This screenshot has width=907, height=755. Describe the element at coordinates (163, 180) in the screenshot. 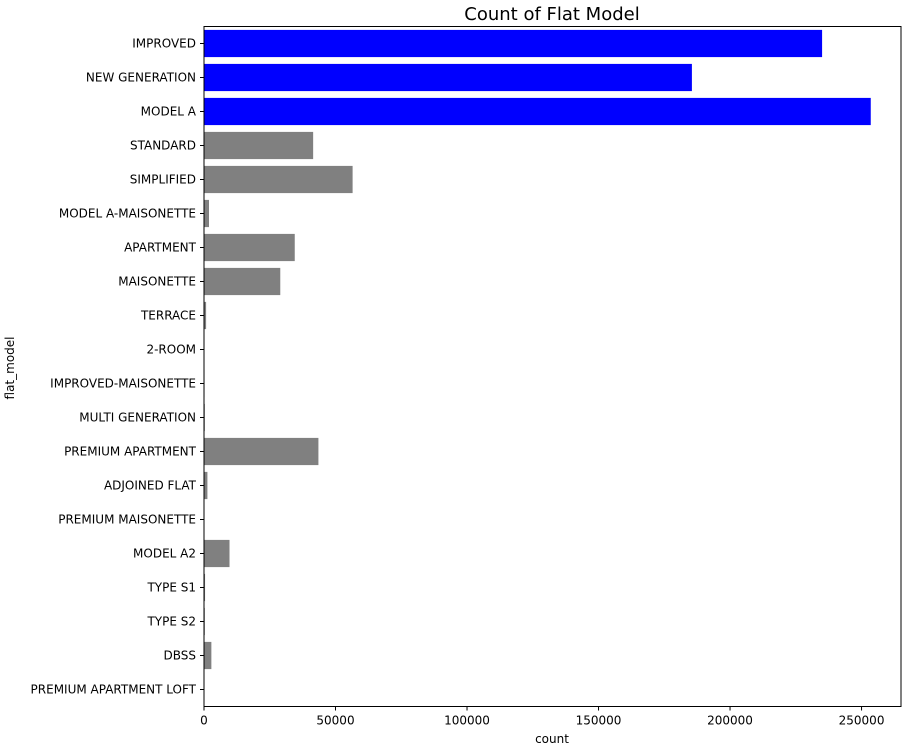

I see `y-tick-label: SIMPLIFIED` at that location.